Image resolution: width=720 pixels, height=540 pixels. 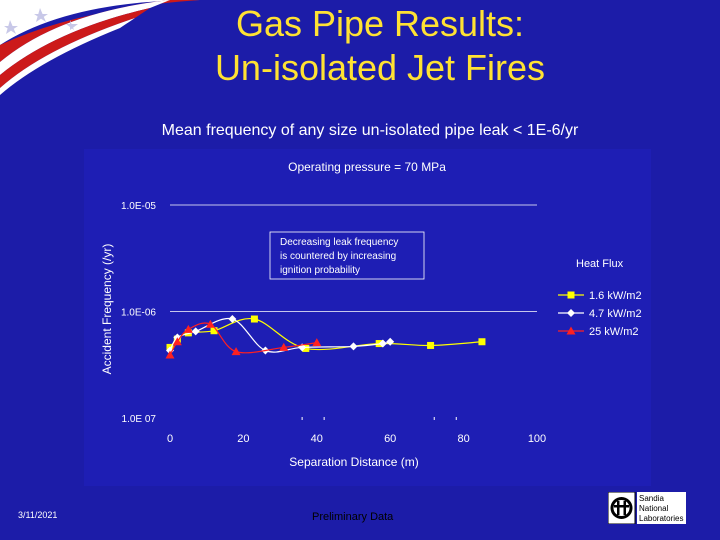 I want to click on annotation-line: ignition probability, so click(x=320, y=270).